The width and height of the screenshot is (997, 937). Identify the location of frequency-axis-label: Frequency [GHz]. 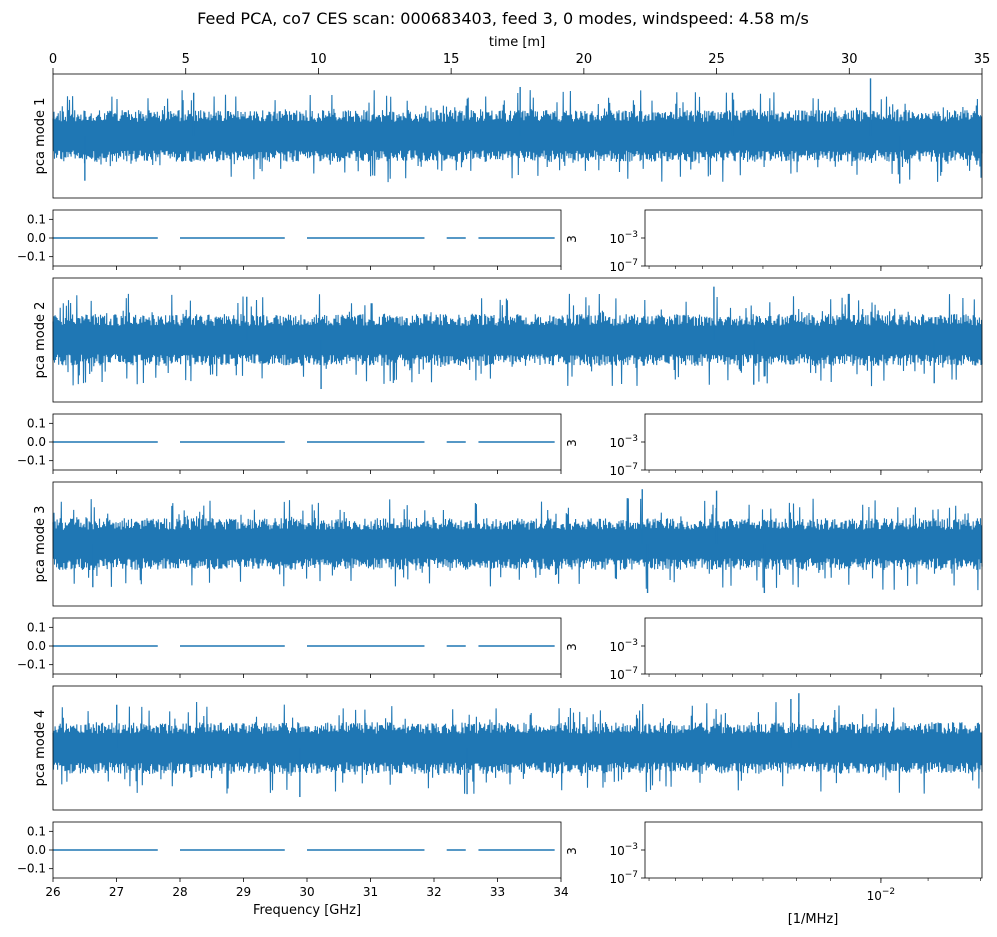
(307, 910).